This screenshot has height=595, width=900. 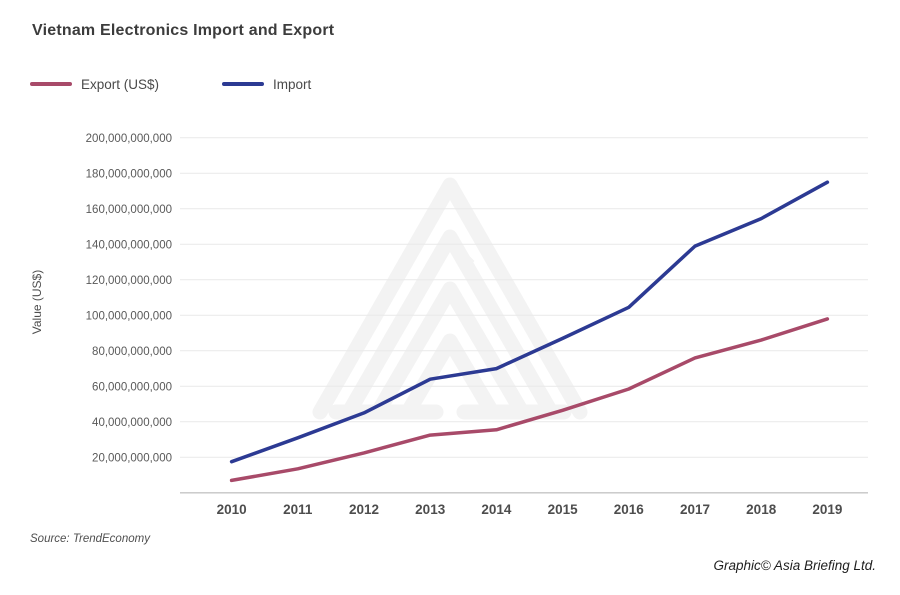 What do you see at coordinates (170, 84) in the screenshot?
I see `legend: Export (US$) Import` at bounding box center [170, 84].